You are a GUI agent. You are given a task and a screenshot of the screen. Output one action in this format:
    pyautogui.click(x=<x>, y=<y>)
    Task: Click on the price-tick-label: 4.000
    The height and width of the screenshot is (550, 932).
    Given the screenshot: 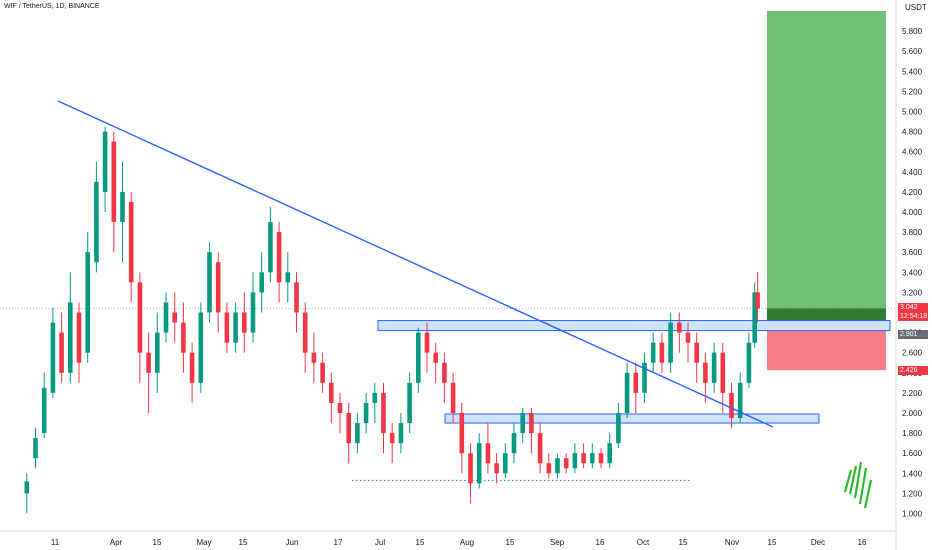 What is the action you would take?
    pyautogui.click(x=912, y=212)
    